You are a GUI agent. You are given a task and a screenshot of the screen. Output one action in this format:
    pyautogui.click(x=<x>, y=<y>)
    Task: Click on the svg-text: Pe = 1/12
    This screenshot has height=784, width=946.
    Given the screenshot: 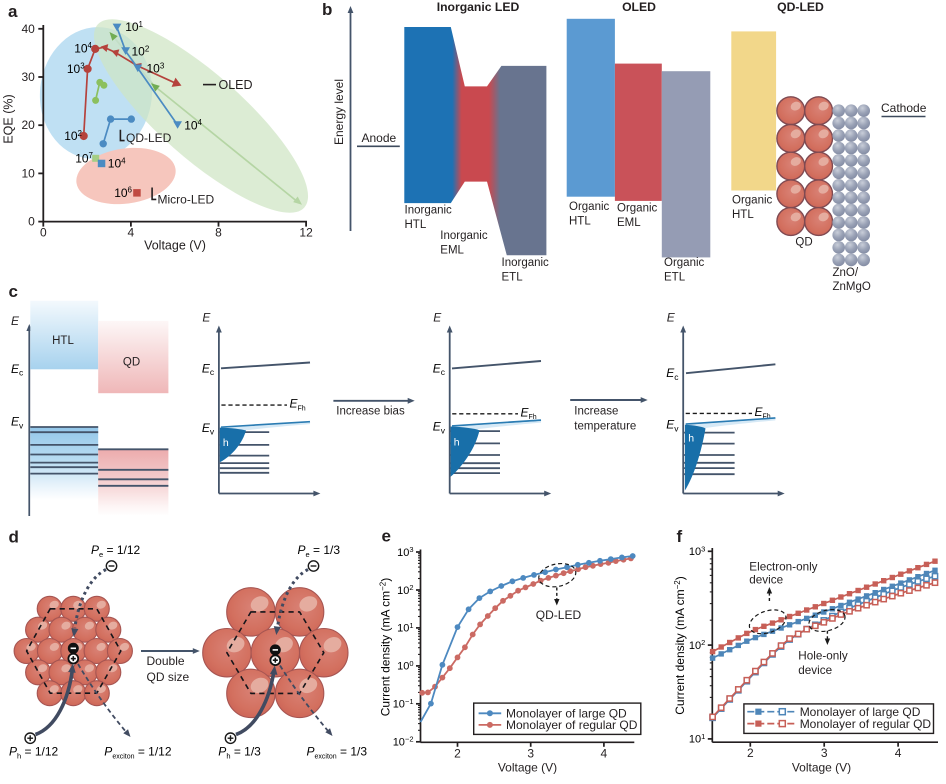 What is the action you would take?
    pyautogui.click(x=116, y=551)
    